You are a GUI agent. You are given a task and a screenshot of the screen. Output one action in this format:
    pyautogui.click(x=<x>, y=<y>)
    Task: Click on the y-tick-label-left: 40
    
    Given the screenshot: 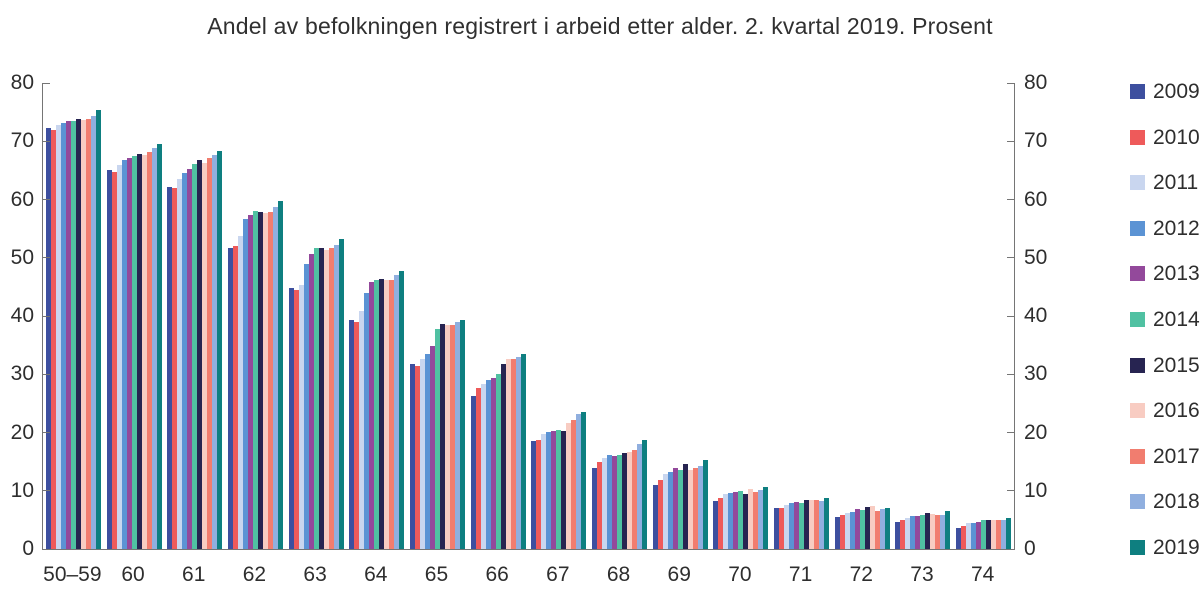 What is the action you would take?
    pyautogui.click(x=22, y=315)
    